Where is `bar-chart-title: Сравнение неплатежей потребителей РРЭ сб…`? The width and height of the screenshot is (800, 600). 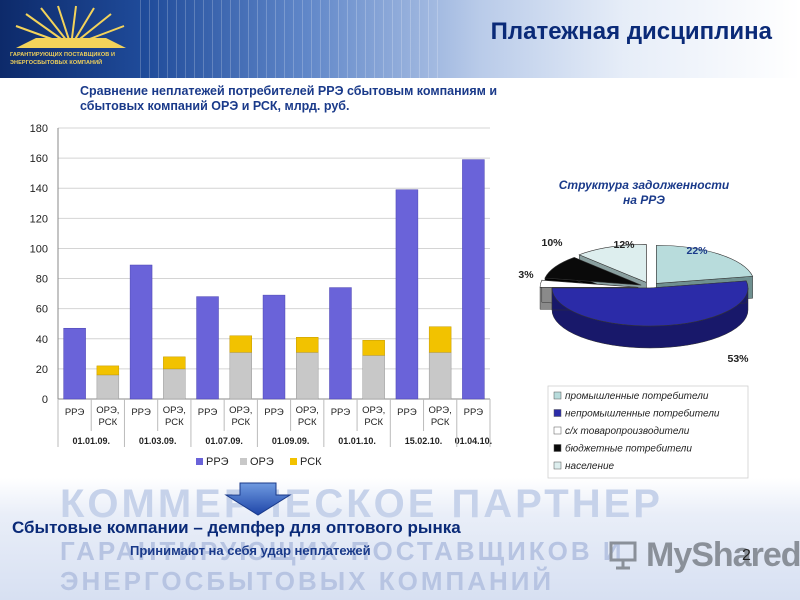 bar-chart-title: Сравнение неплатежей потребителей РРЭ сб… is located at coordinates (289, 98).